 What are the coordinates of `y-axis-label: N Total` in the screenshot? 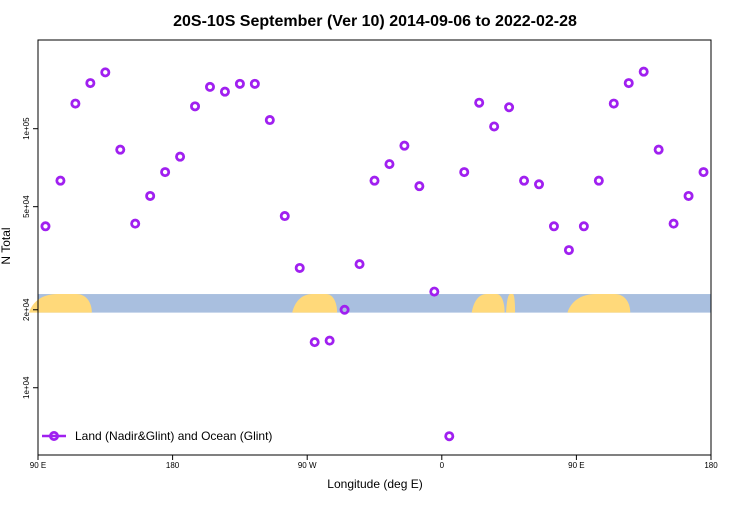 It's located at (6, 245).